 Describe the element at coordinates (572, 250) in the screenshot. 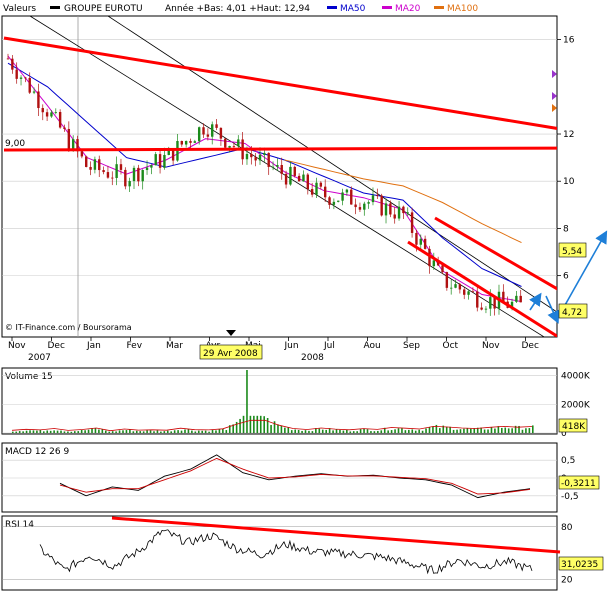

I see `ma-value-badge: 5,54` at that location.